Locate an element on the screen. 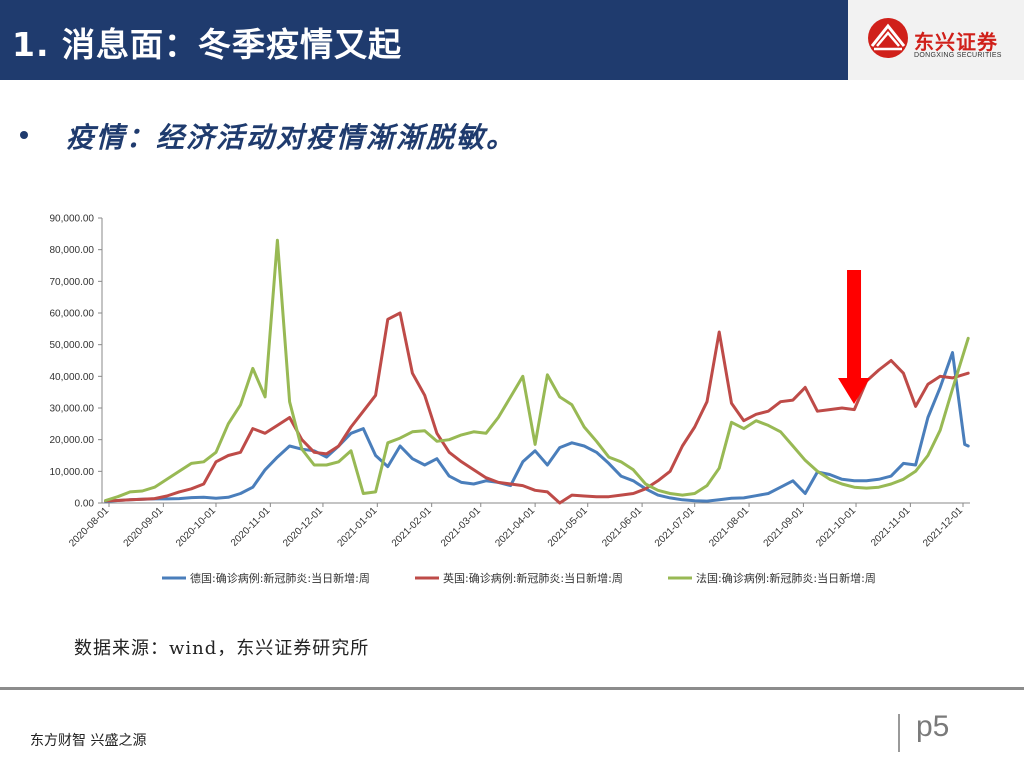 The width and height of the screenshot is (1024, 768). x-tick-label: 2021-03-01 is located at coordinates (461, 527).